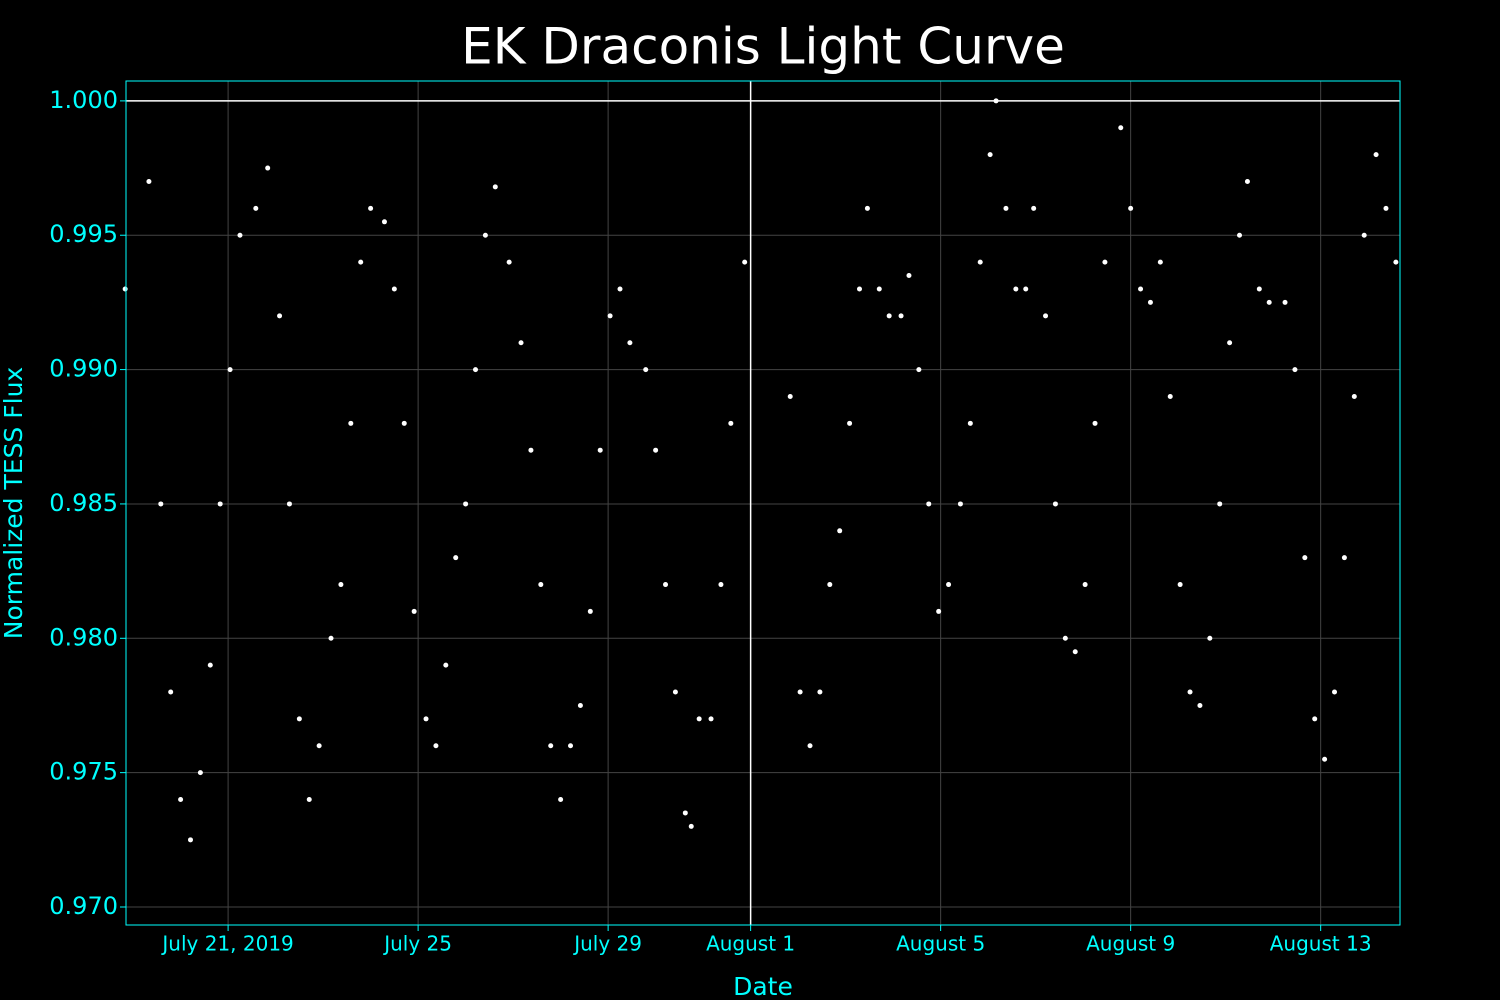 The width and height of the screenshot is (1500, 1000). What do you see at coordinates (83, 369) in the screenshot?
I see `y-tick-label: 0.990` at bounding box center [83, 369].